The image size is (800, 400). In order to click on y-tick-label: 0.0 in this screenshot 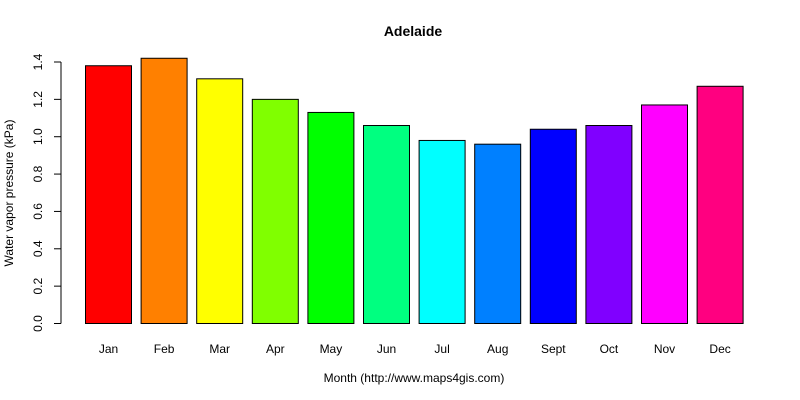, I will do `click(38, 323)`.